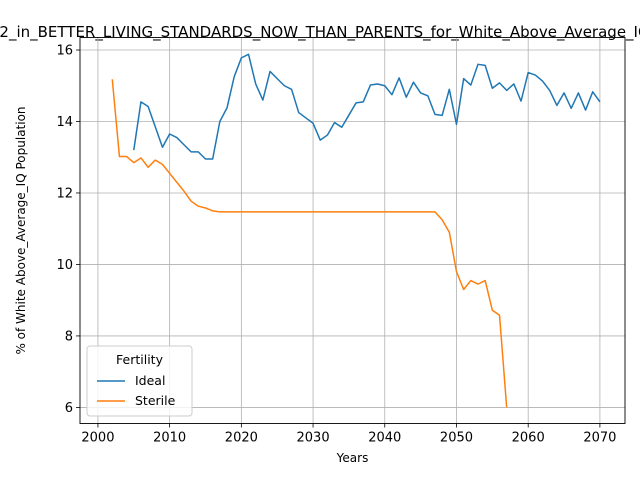 The width and height of the screenshot is (640, 480). I want to click on x-tick-label: 2010, so click(169, 438).